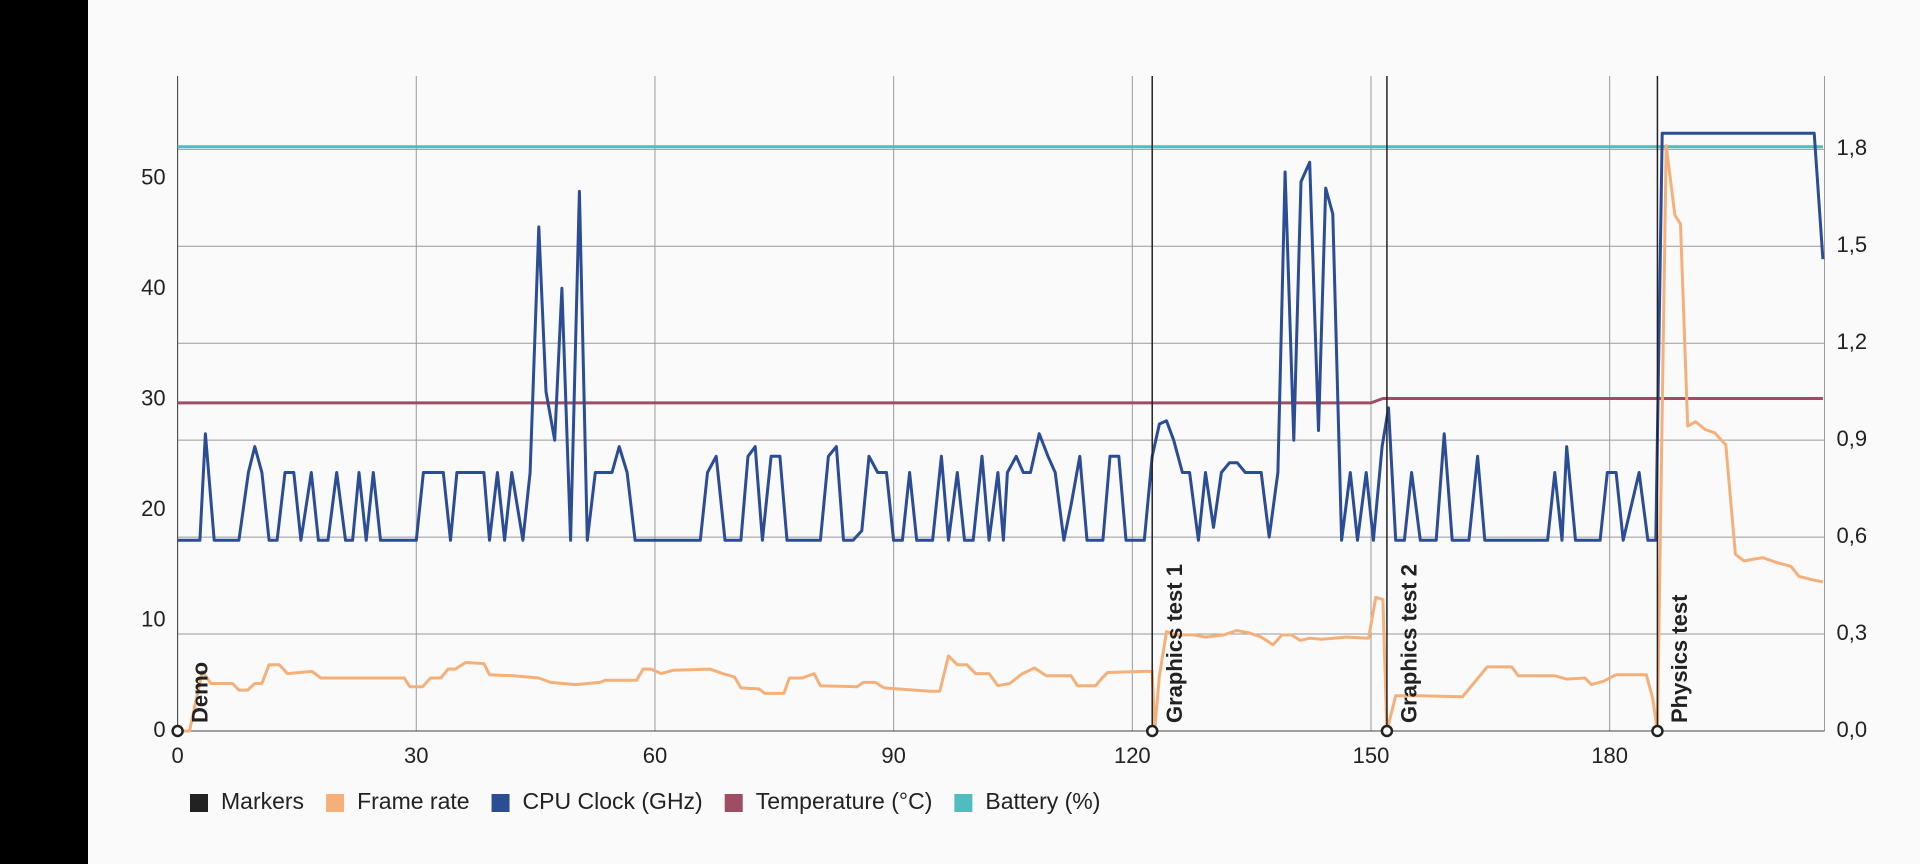  Describe the element at coordinates (1042, 801) in the screenshot. I see `legend-label: Battery (%)` at that location.